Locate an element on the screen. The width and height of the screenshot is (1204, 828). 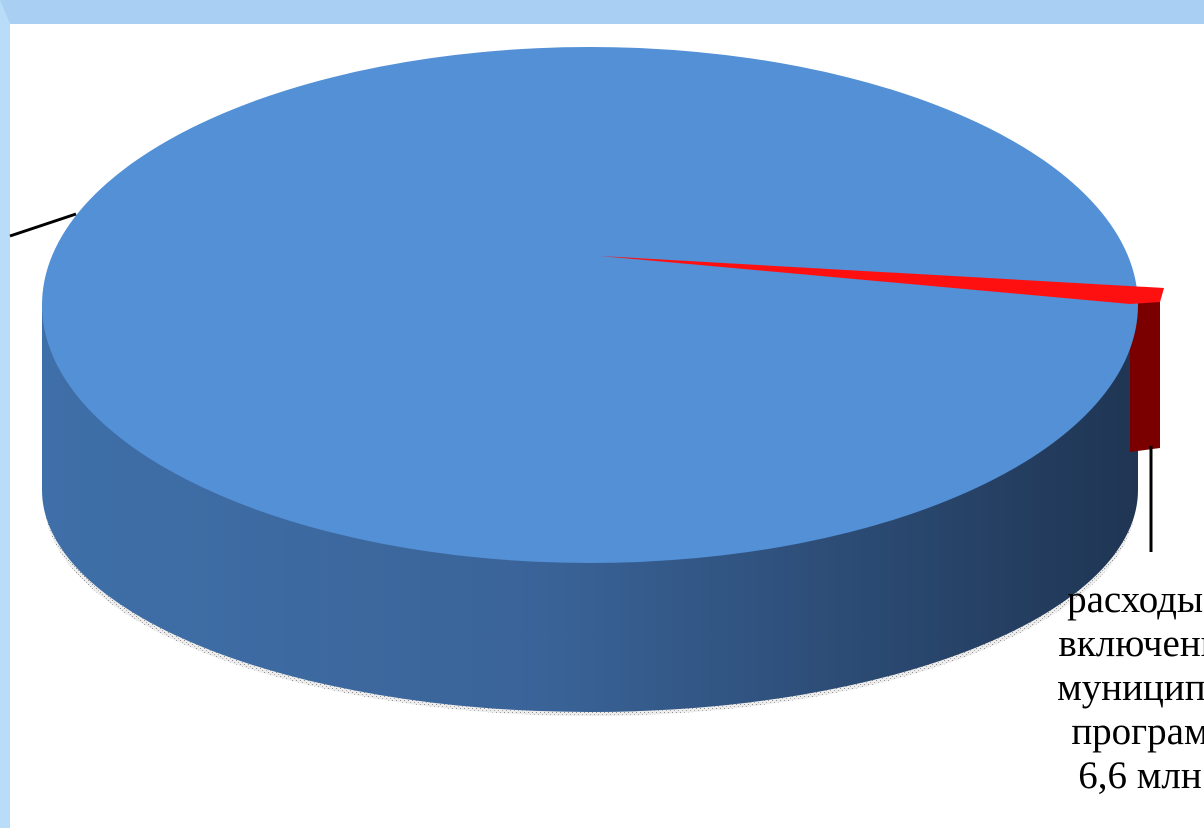
slice-label-line: програм is located at coordinates (1137, 731).